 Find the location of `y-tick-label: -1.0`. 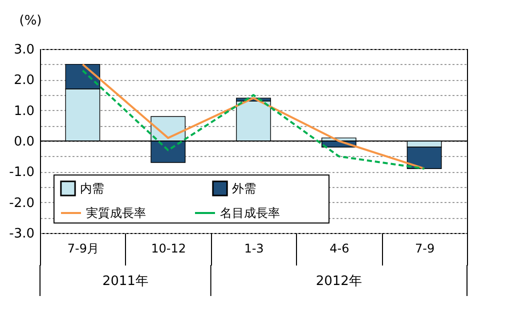

y-tick-label: -1.0 is located at coordinates (21, 172).